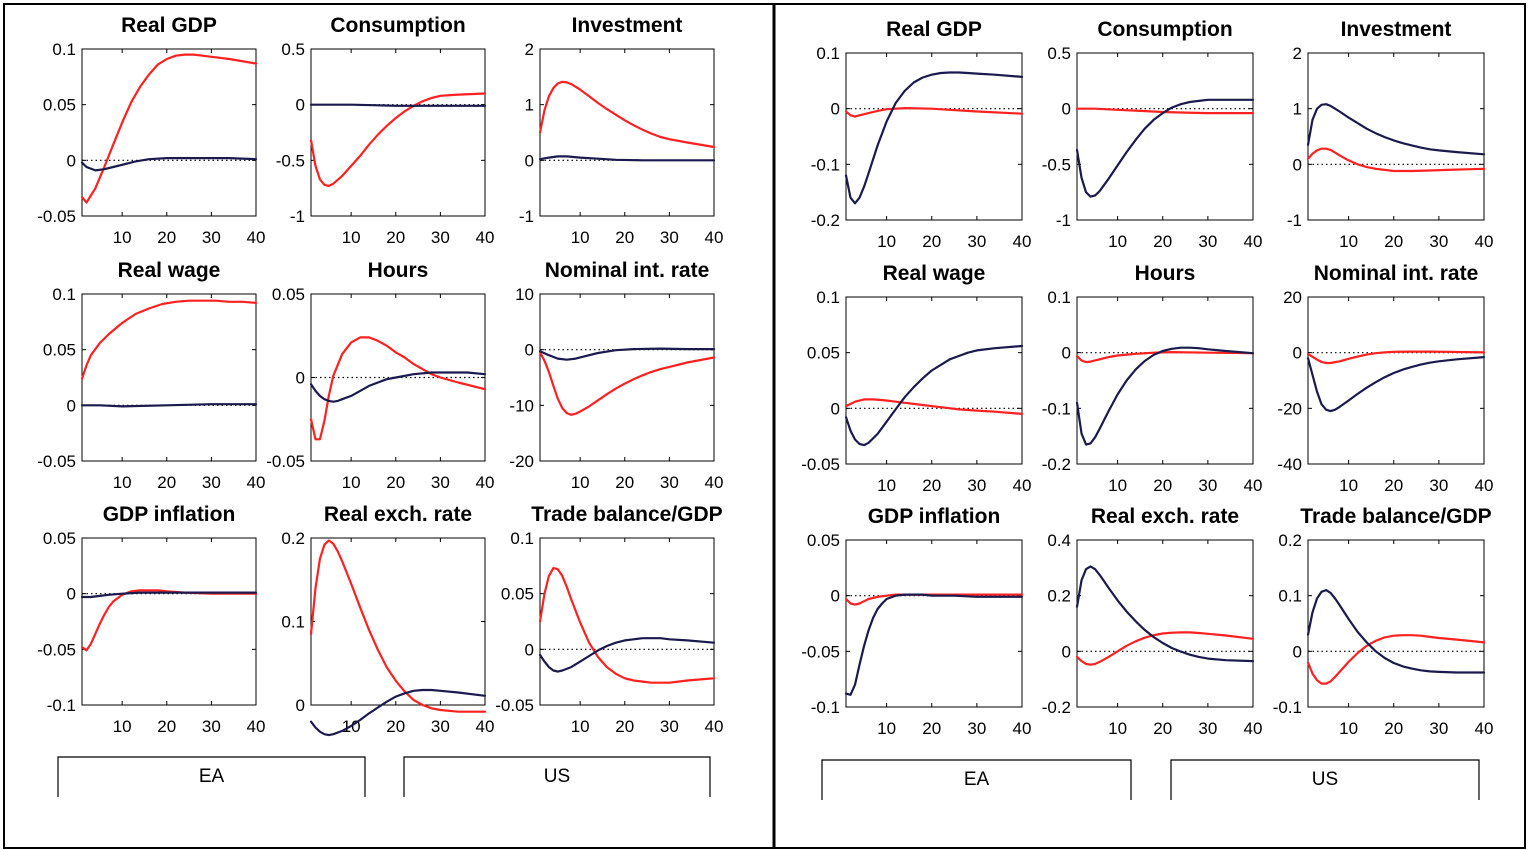 This screenshot has width=1529, height=850. What do you see at coordinates (1059, 596) in the screenshot?
I see `y-tick-label: 0.2` at bounding box center [1059, 596].